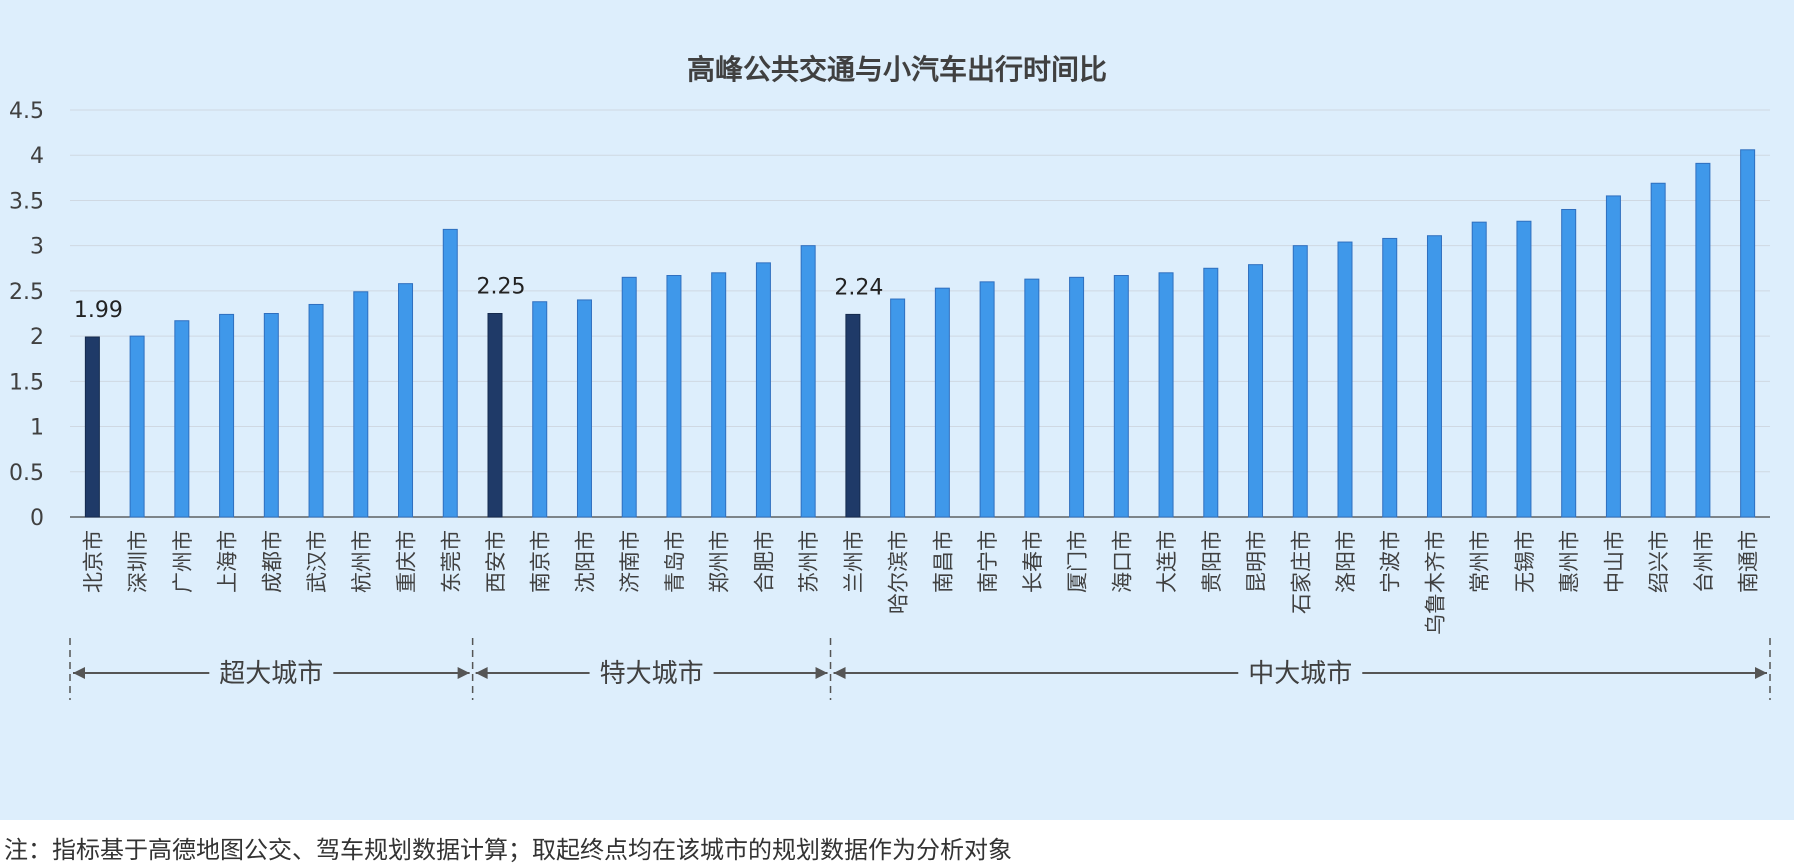 Image resolution: width=1794 pixels, height=865 pixels. Describe the element at coordinates (920, 669) in the screenshot. I see `city-groups: 超大城市 特大城市 中大城市` at that location.